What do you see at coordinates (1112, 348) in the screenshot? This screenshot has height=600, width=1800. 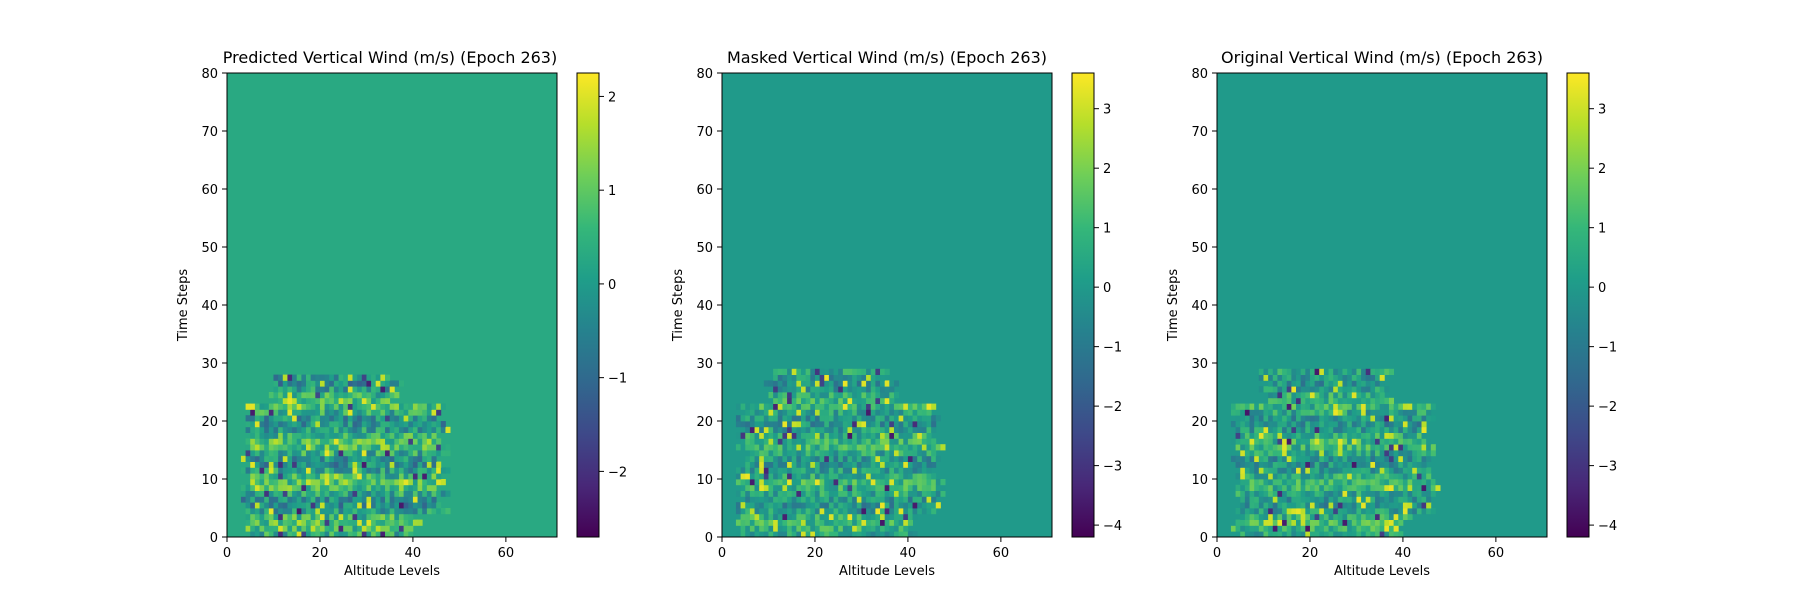 I see `colorbar-tick-label: −1` at bounding box center [1112, 348].